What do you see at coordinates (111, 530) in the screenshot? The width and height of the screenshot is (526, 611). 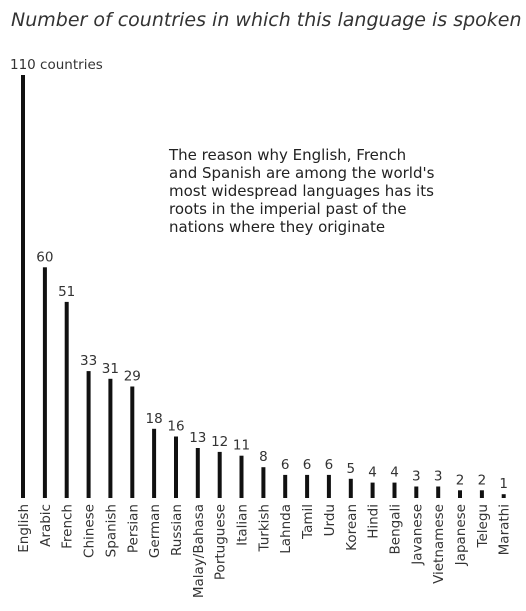 I see `category-label: Spanish` at bounding box center [111, 530].